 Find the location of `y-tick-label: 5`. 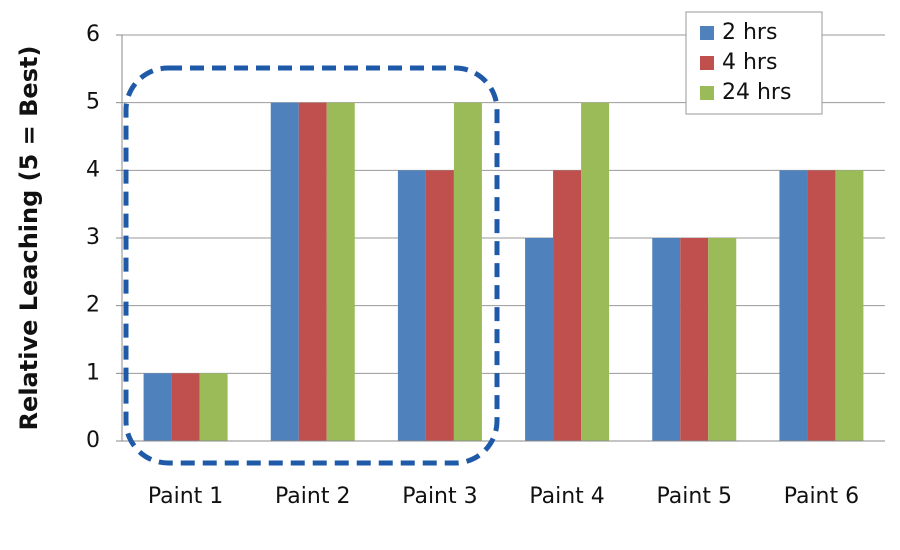

y-tick-label: 5 is located at coordinates (93, 102).